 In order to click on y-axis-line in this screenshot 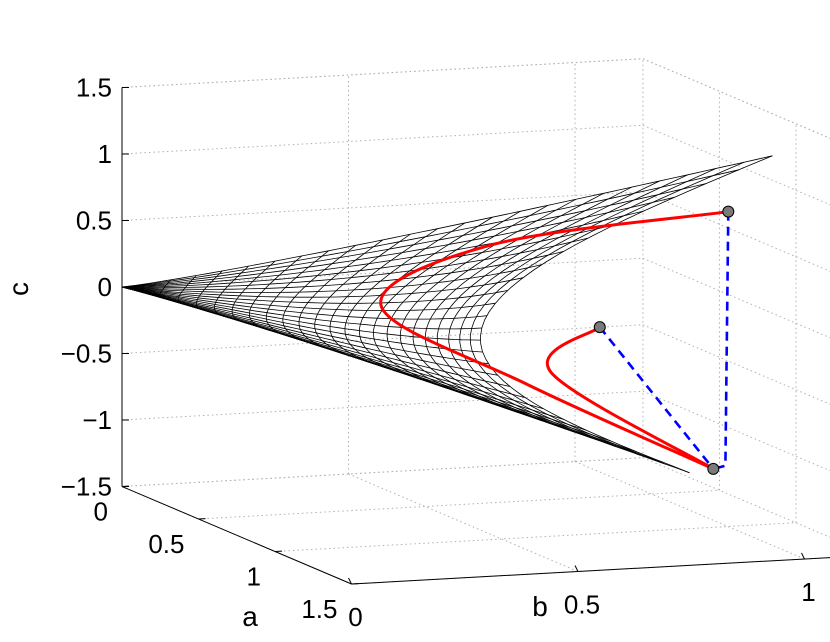, I will do `click(590, 571)`.